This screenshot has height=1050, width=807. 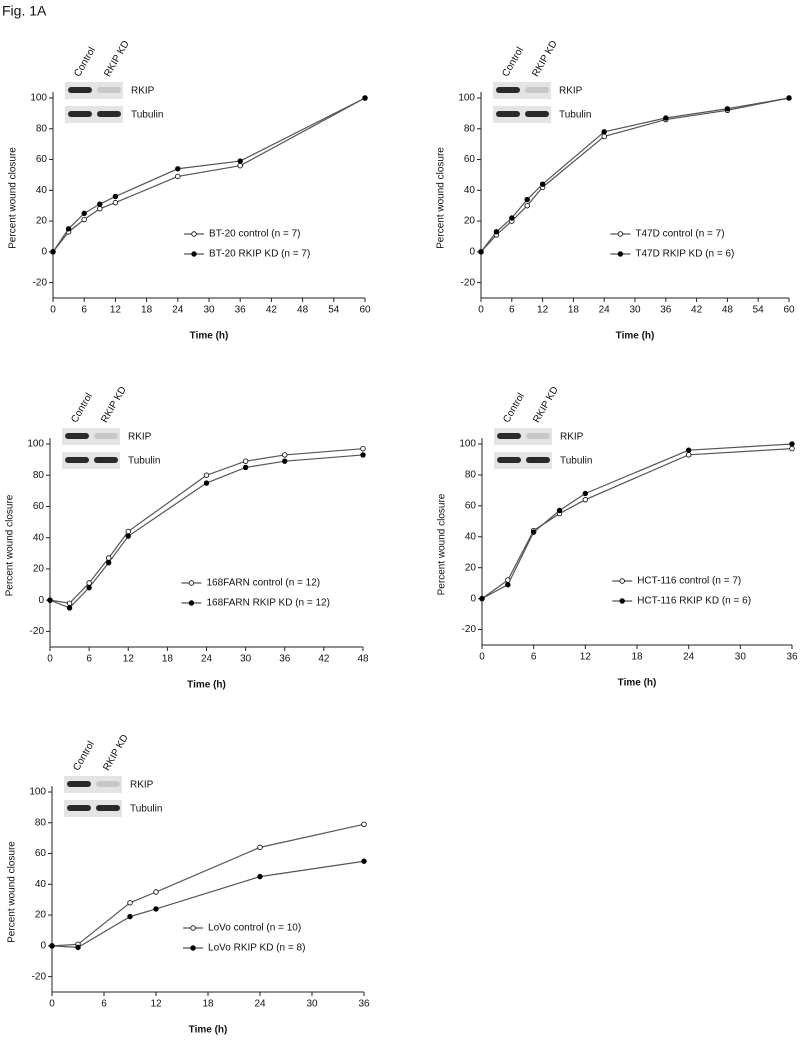 I want to click on x-tick-label: 0, so click(x=52, y=1004).